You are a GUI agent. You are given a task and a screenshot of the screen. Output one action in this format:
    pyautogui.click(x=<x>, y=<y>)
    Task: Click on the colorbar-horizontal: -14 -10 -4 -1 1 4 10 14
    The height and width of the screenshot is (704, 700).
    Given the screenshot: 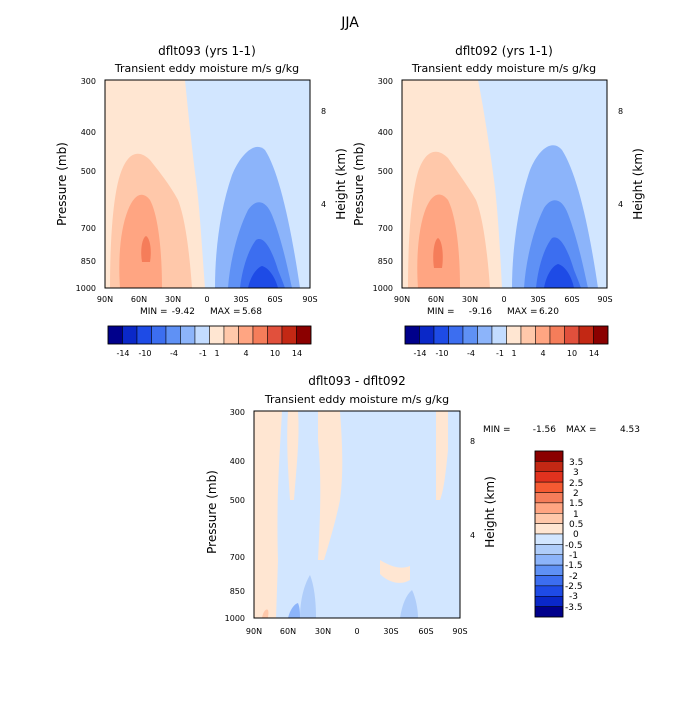 What is the action you would take?
    pyautogui.click(x=209, y=341)
    